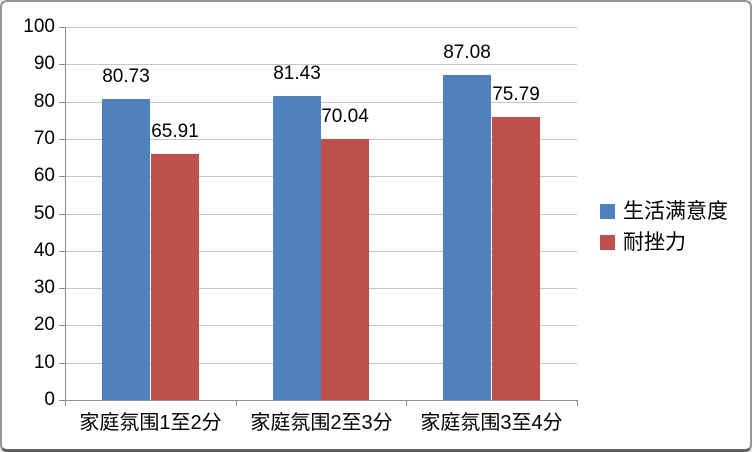  Describe the element at coordinates (126, 76) in the screenshot. I see `data-label-life-satisfaction-0: 80.73` at that location.